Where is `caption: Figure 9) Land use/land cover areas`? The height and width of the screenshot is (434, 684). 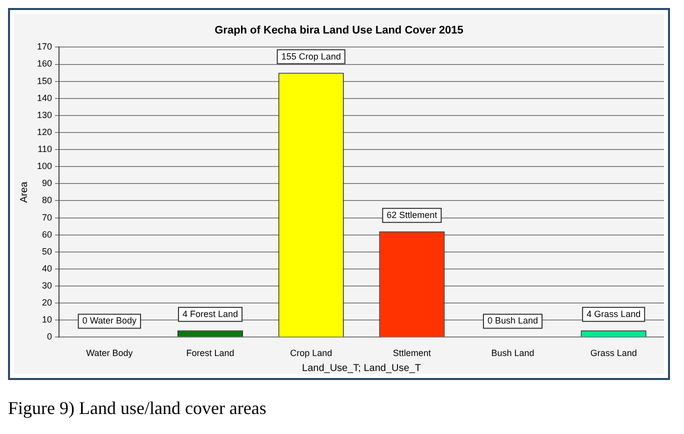 caption: Figure 9) Land use/land cover areas is located at coordinates (138, 408).